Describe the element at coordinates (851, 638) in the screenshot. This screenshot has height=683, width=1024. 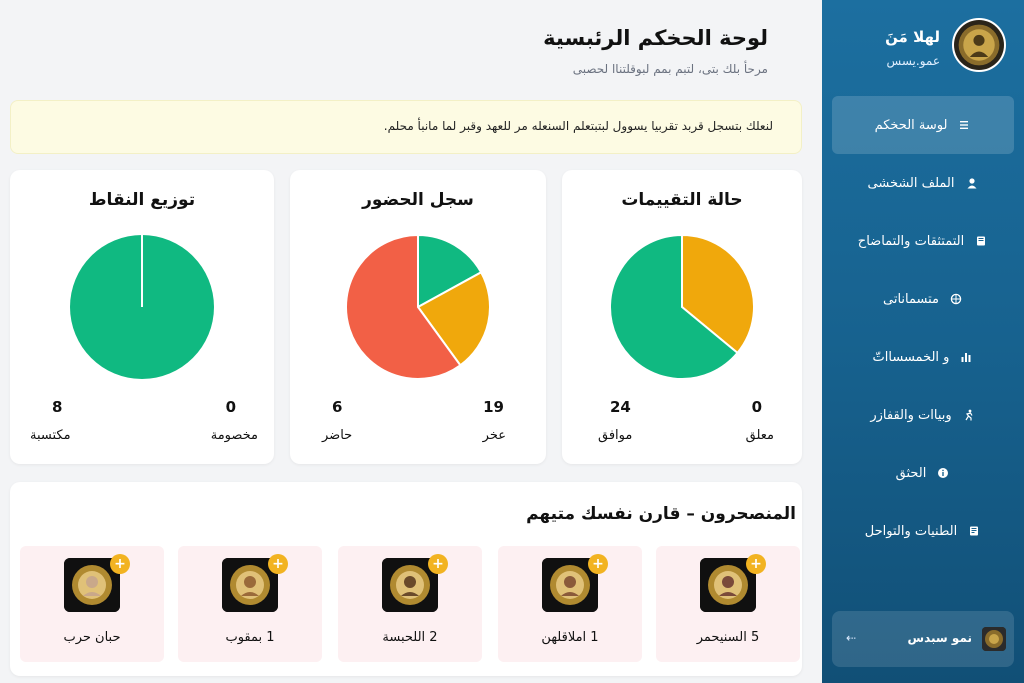
I see `logout-icon: ⇠` at that location.